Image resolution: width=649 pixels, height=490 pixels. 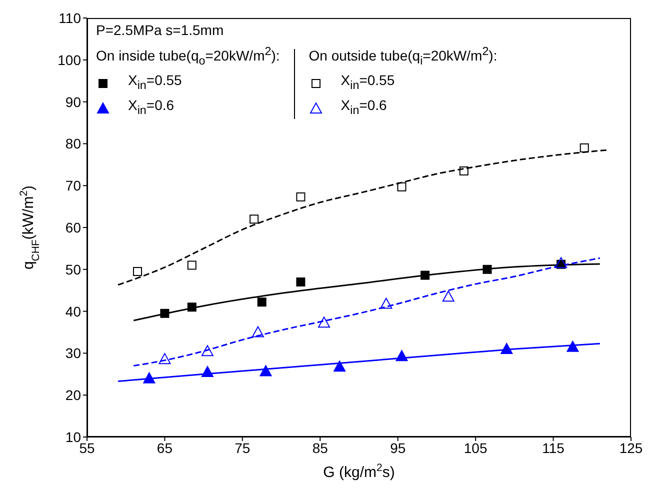 What do you see at coordinates (188, 57) in the screenshot?
I see `annotation: On inside tube(q$_{o}$=20kW/m$^{2}$):` at bounding box center [188, 57].